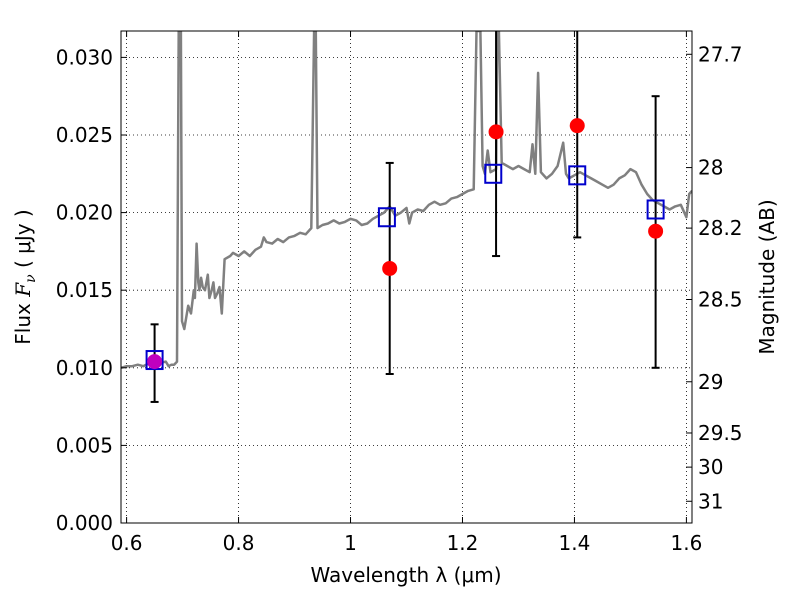  I want to click on y-tick-label: 0.030, so click(84, 57).